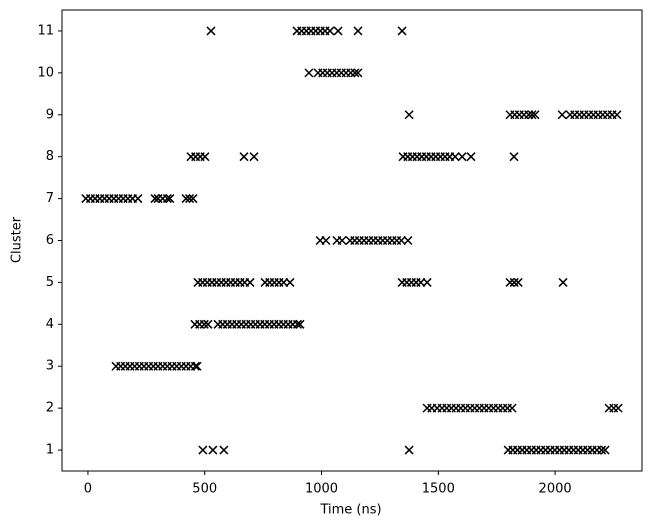 This screenshot has height=531, width=651. I want to click on y-tick-label: 6, so click(50, 240).